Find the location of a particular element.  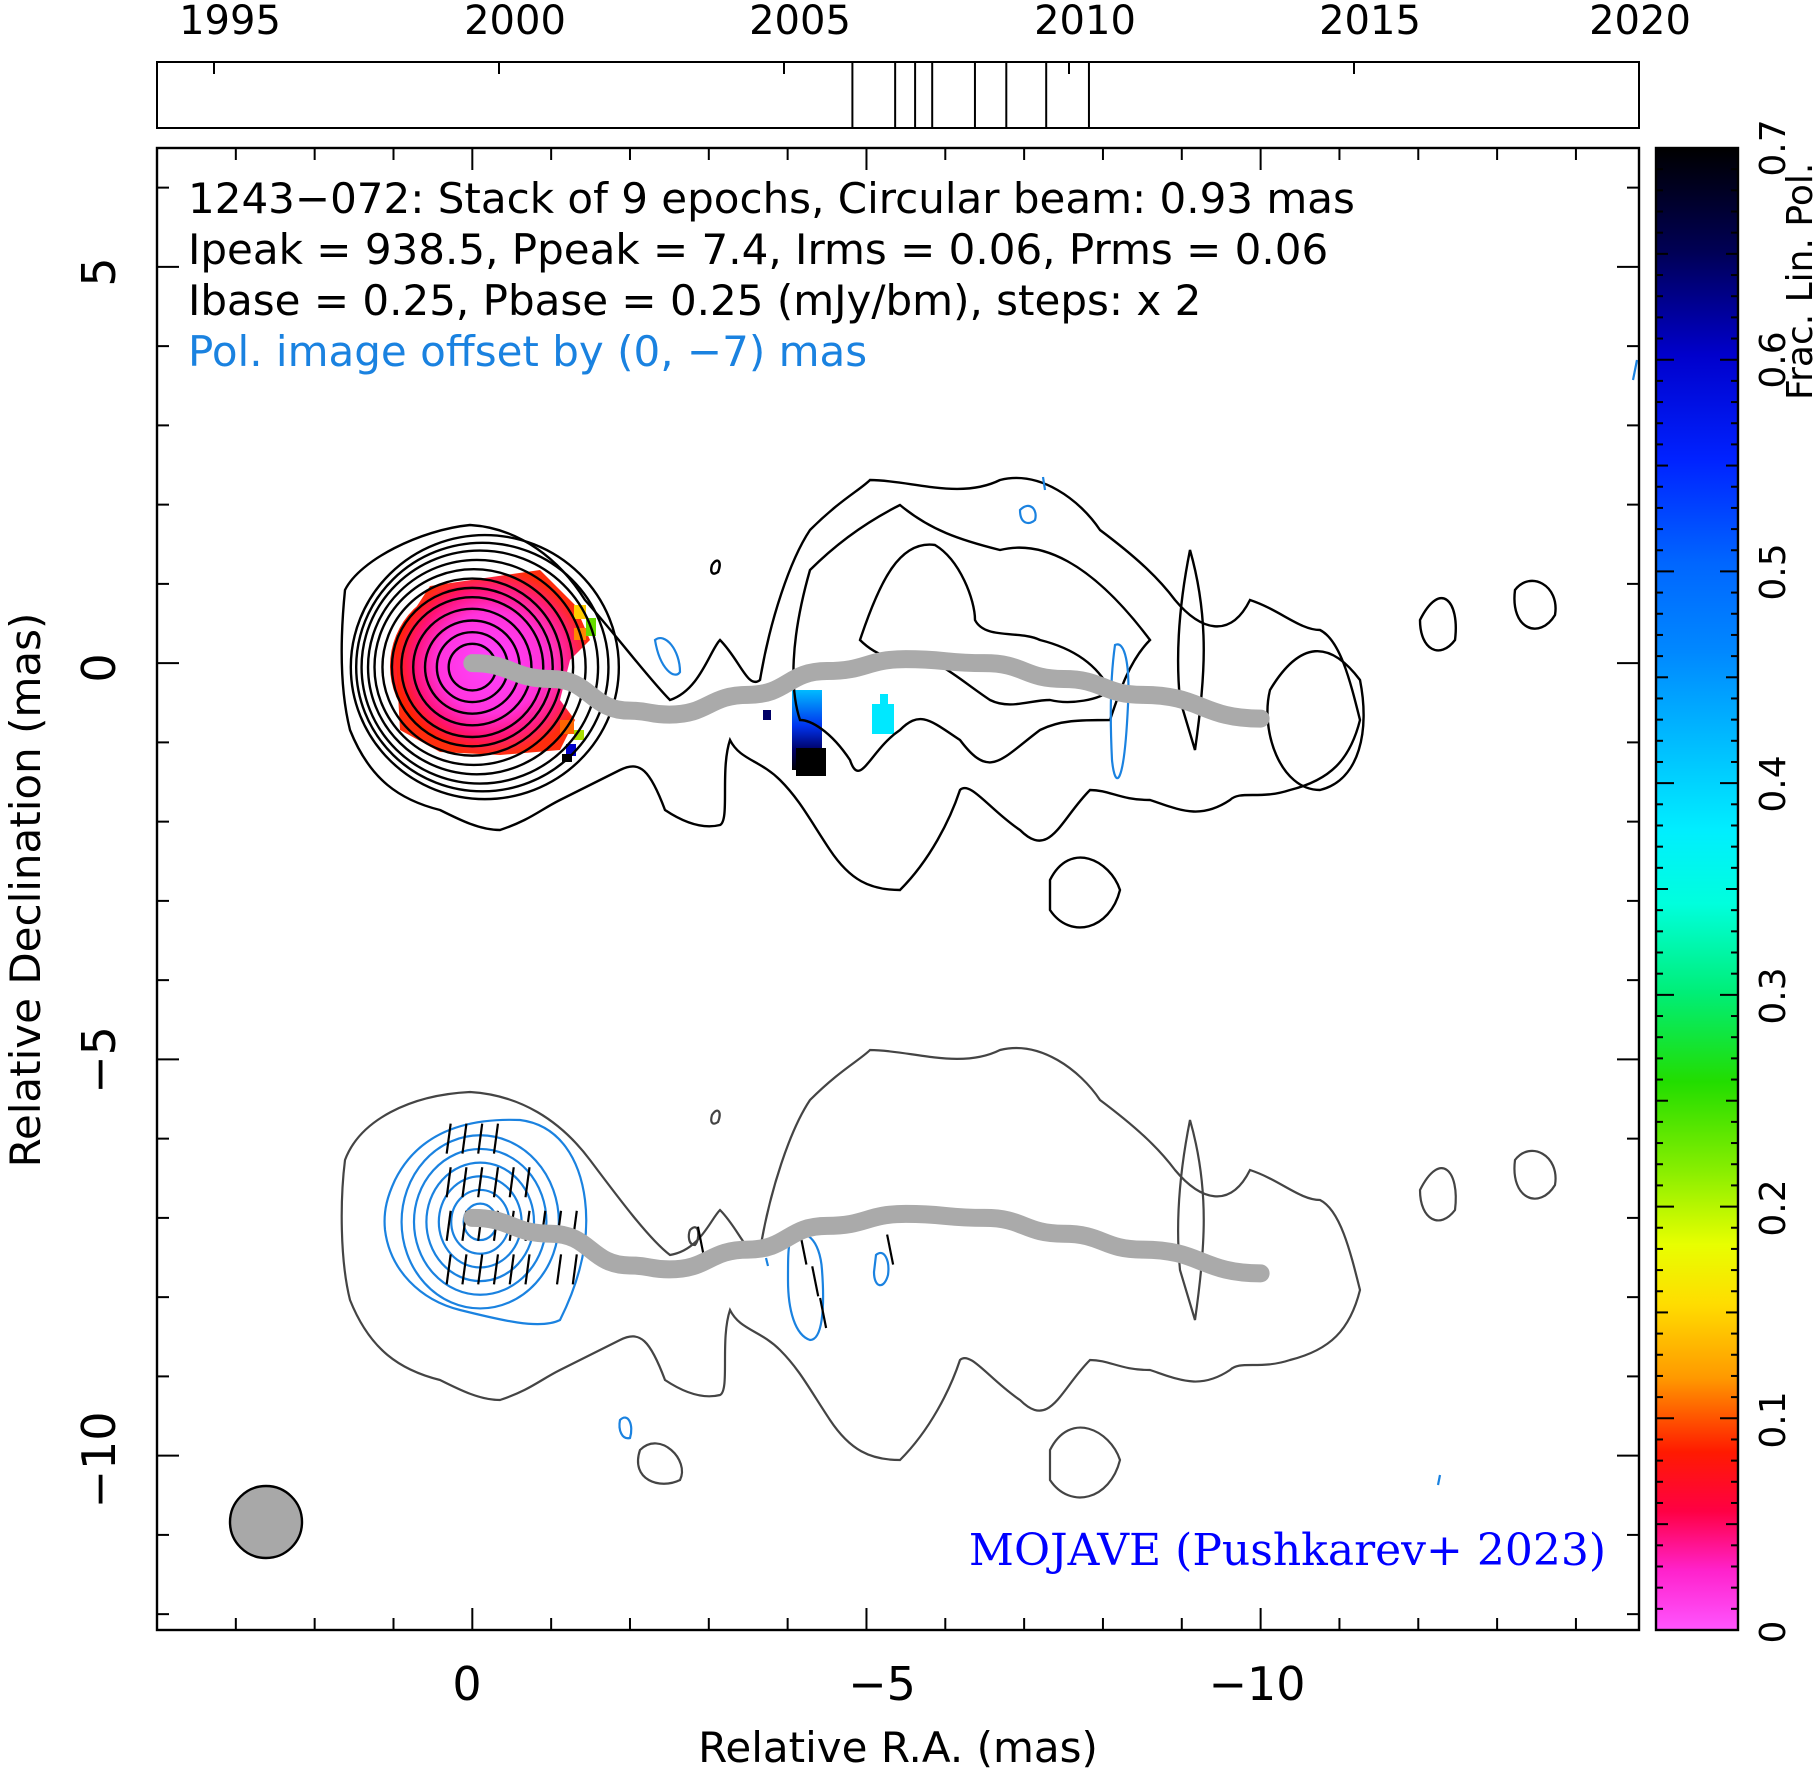

y-tick-labels: 5 0 −5 −10 is located at coordinates (99, 882).